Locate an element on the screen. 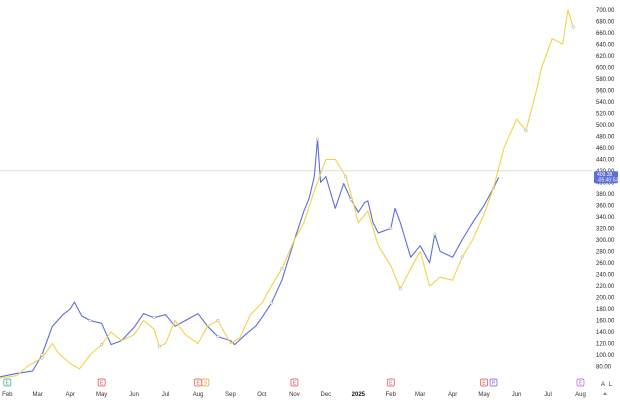 The height and width of the screenshot is (402, 620). y-tick-label: 560.00 is located at coordinates (605, 91).